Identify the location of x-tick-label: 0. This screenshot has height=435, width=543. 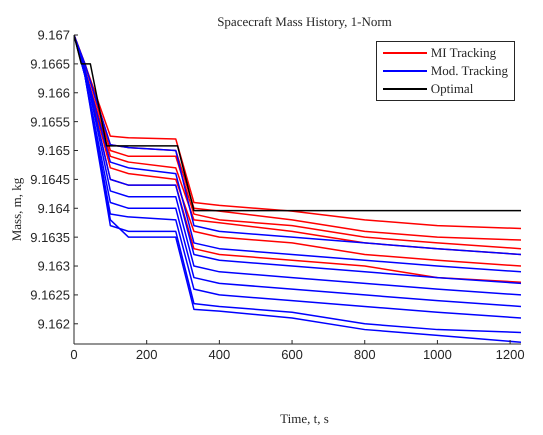
(74, 354).